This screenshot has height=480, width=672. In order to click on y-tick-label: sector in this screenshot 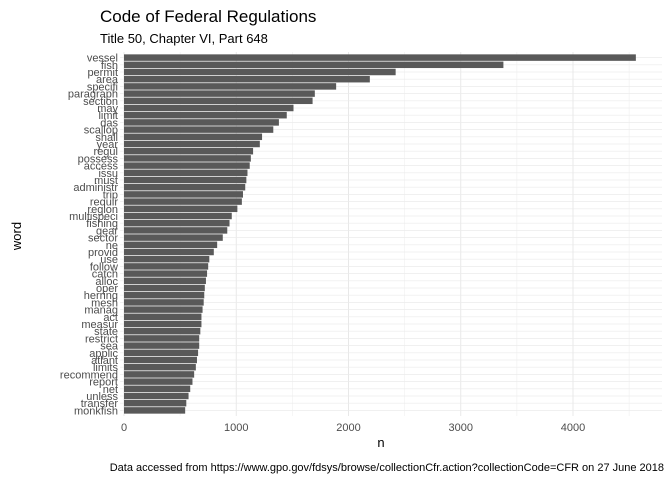, I will do `click(103, 239)`.